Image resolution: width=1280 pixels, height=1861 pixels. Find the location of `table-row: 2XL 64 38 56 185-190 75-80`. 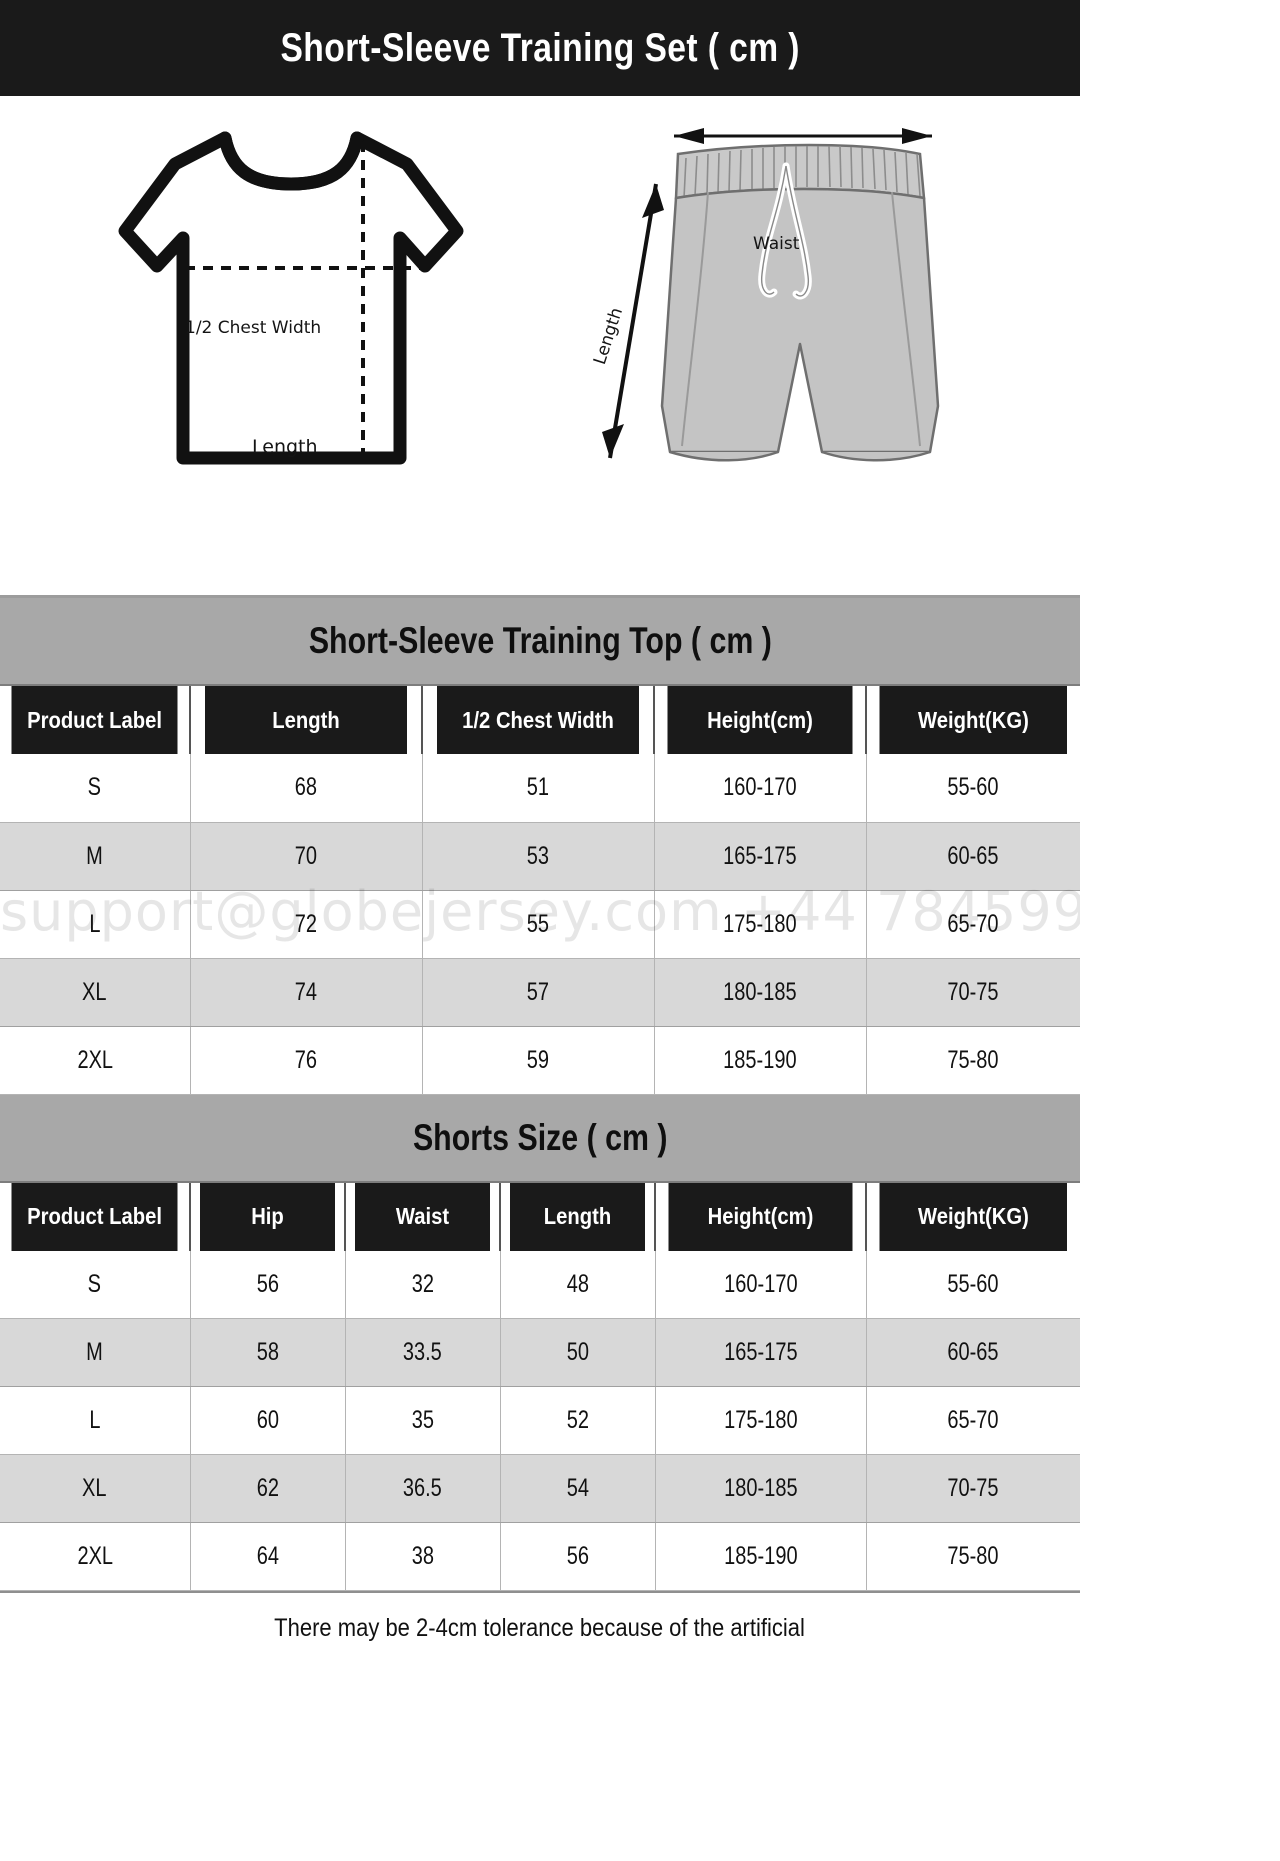

table-row: 2XL 64 38 56 185-190 75-80 is located at coordinates (540, 1556).